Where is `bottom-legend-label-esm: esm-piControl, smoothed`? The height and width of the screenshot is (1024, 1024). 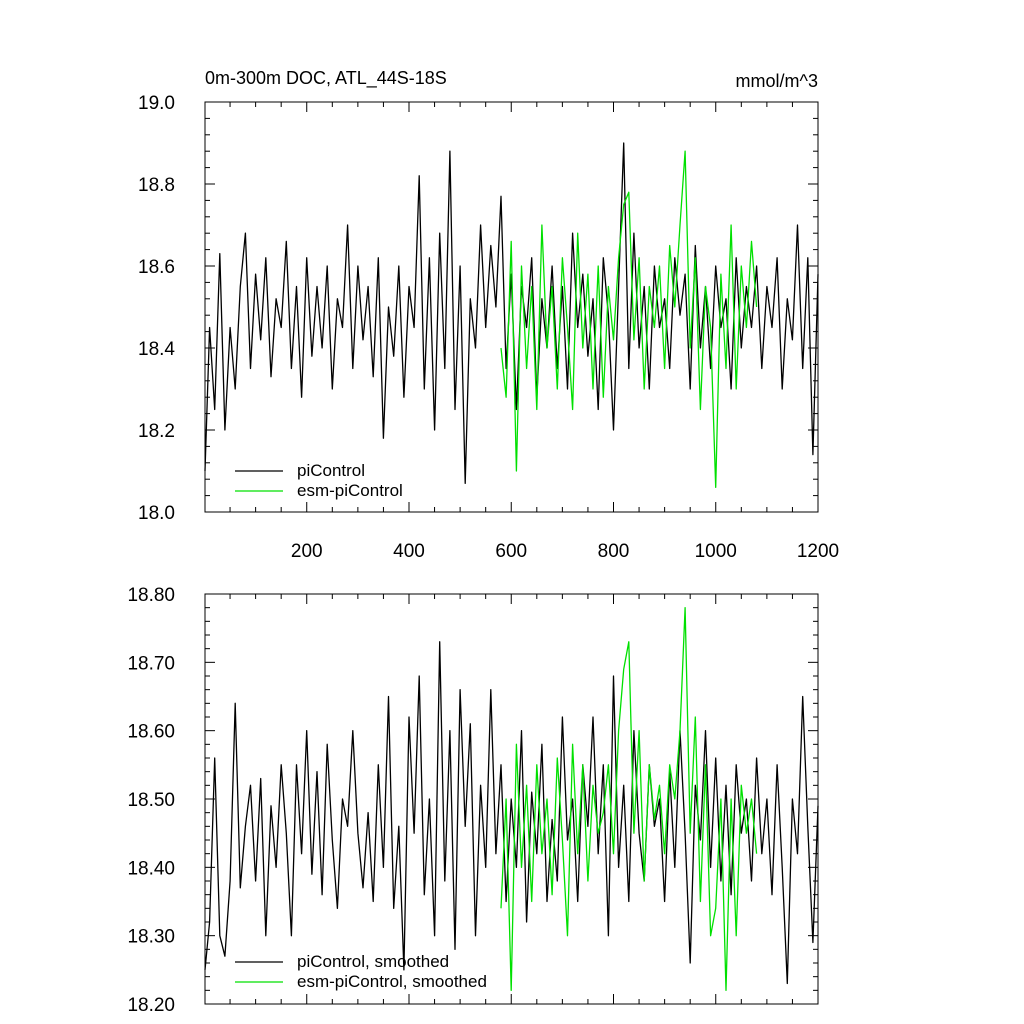
bottom-legend-label-esm: esm-piControl, smoothed is located at coordinates (392, 981).